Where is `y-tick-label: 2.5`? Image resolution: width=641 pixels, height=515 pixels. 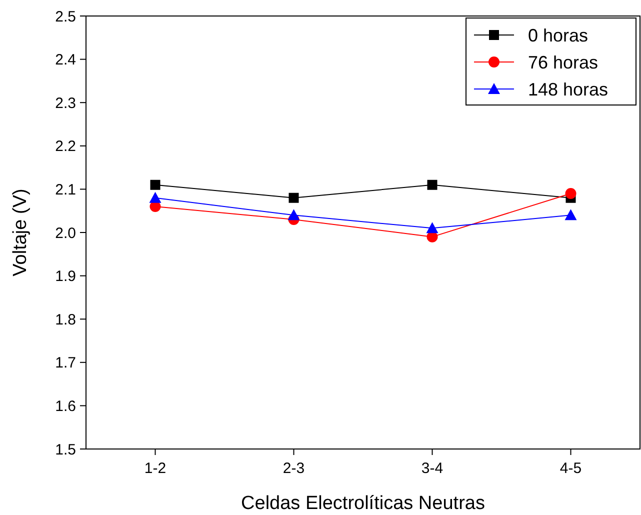 y-tick-label: 2.5 is located at coordinates (65, 17).